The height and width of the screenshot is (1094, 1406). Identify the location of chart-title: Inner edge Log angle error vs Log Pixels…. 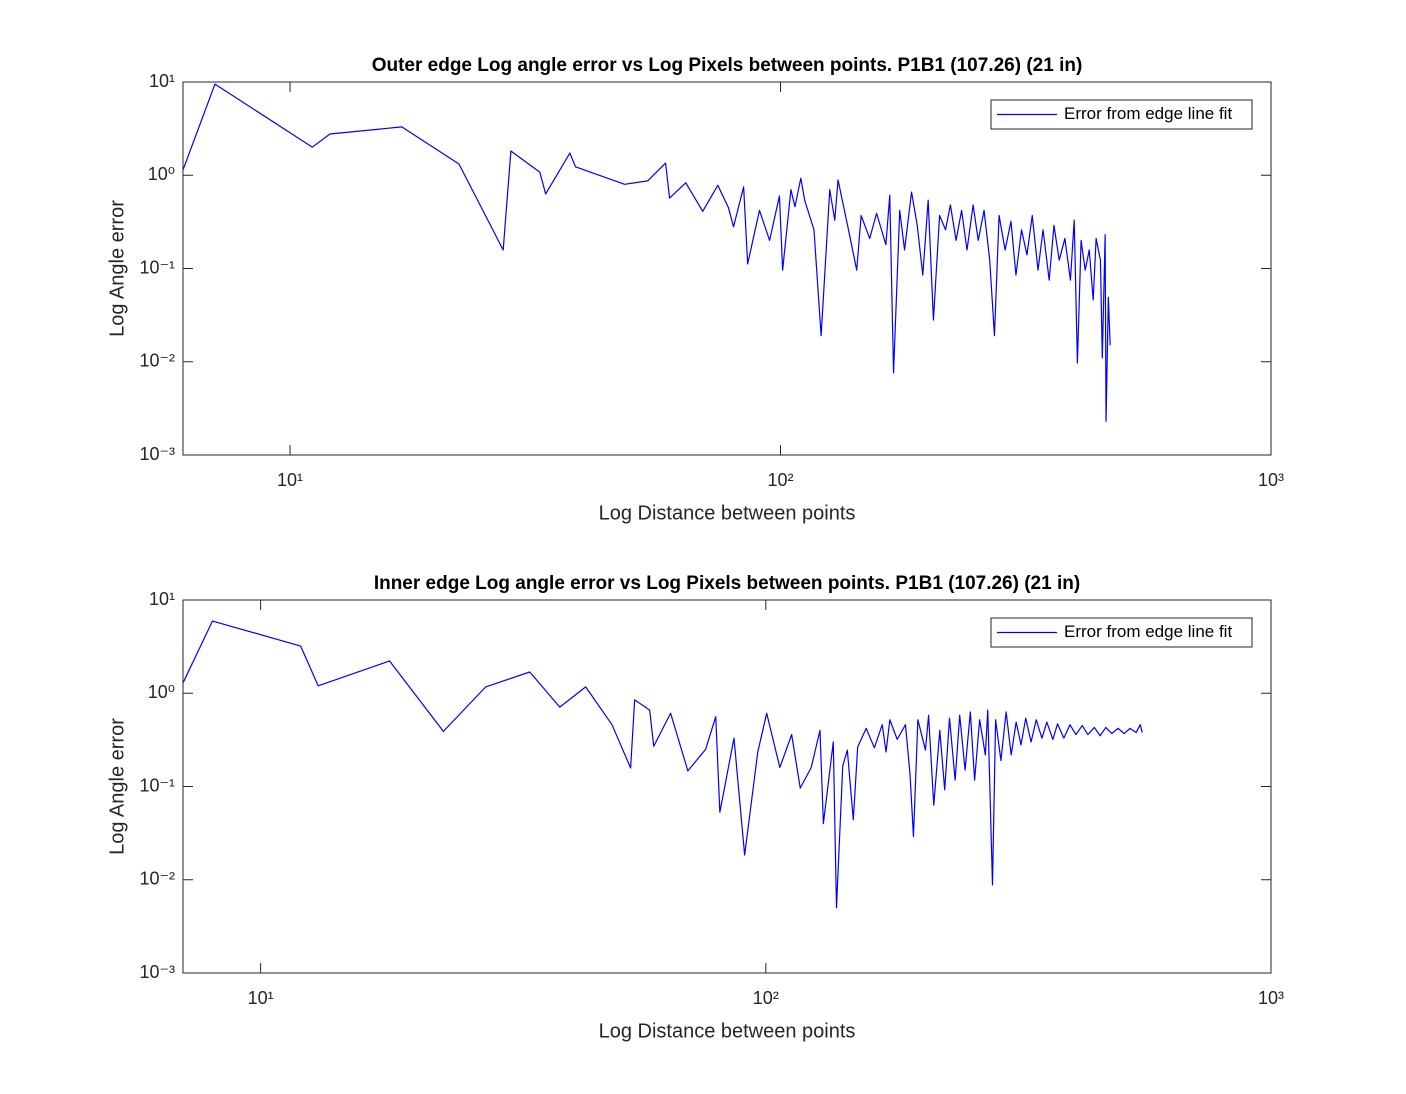
(727, 583).